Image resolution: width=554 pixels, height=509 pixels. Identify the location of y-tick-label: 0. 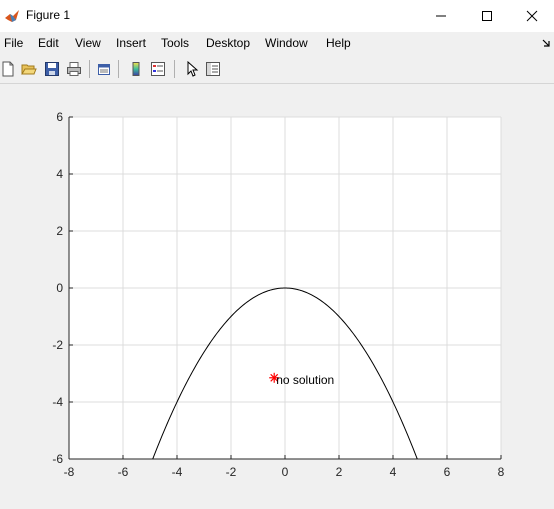
(59, 288).